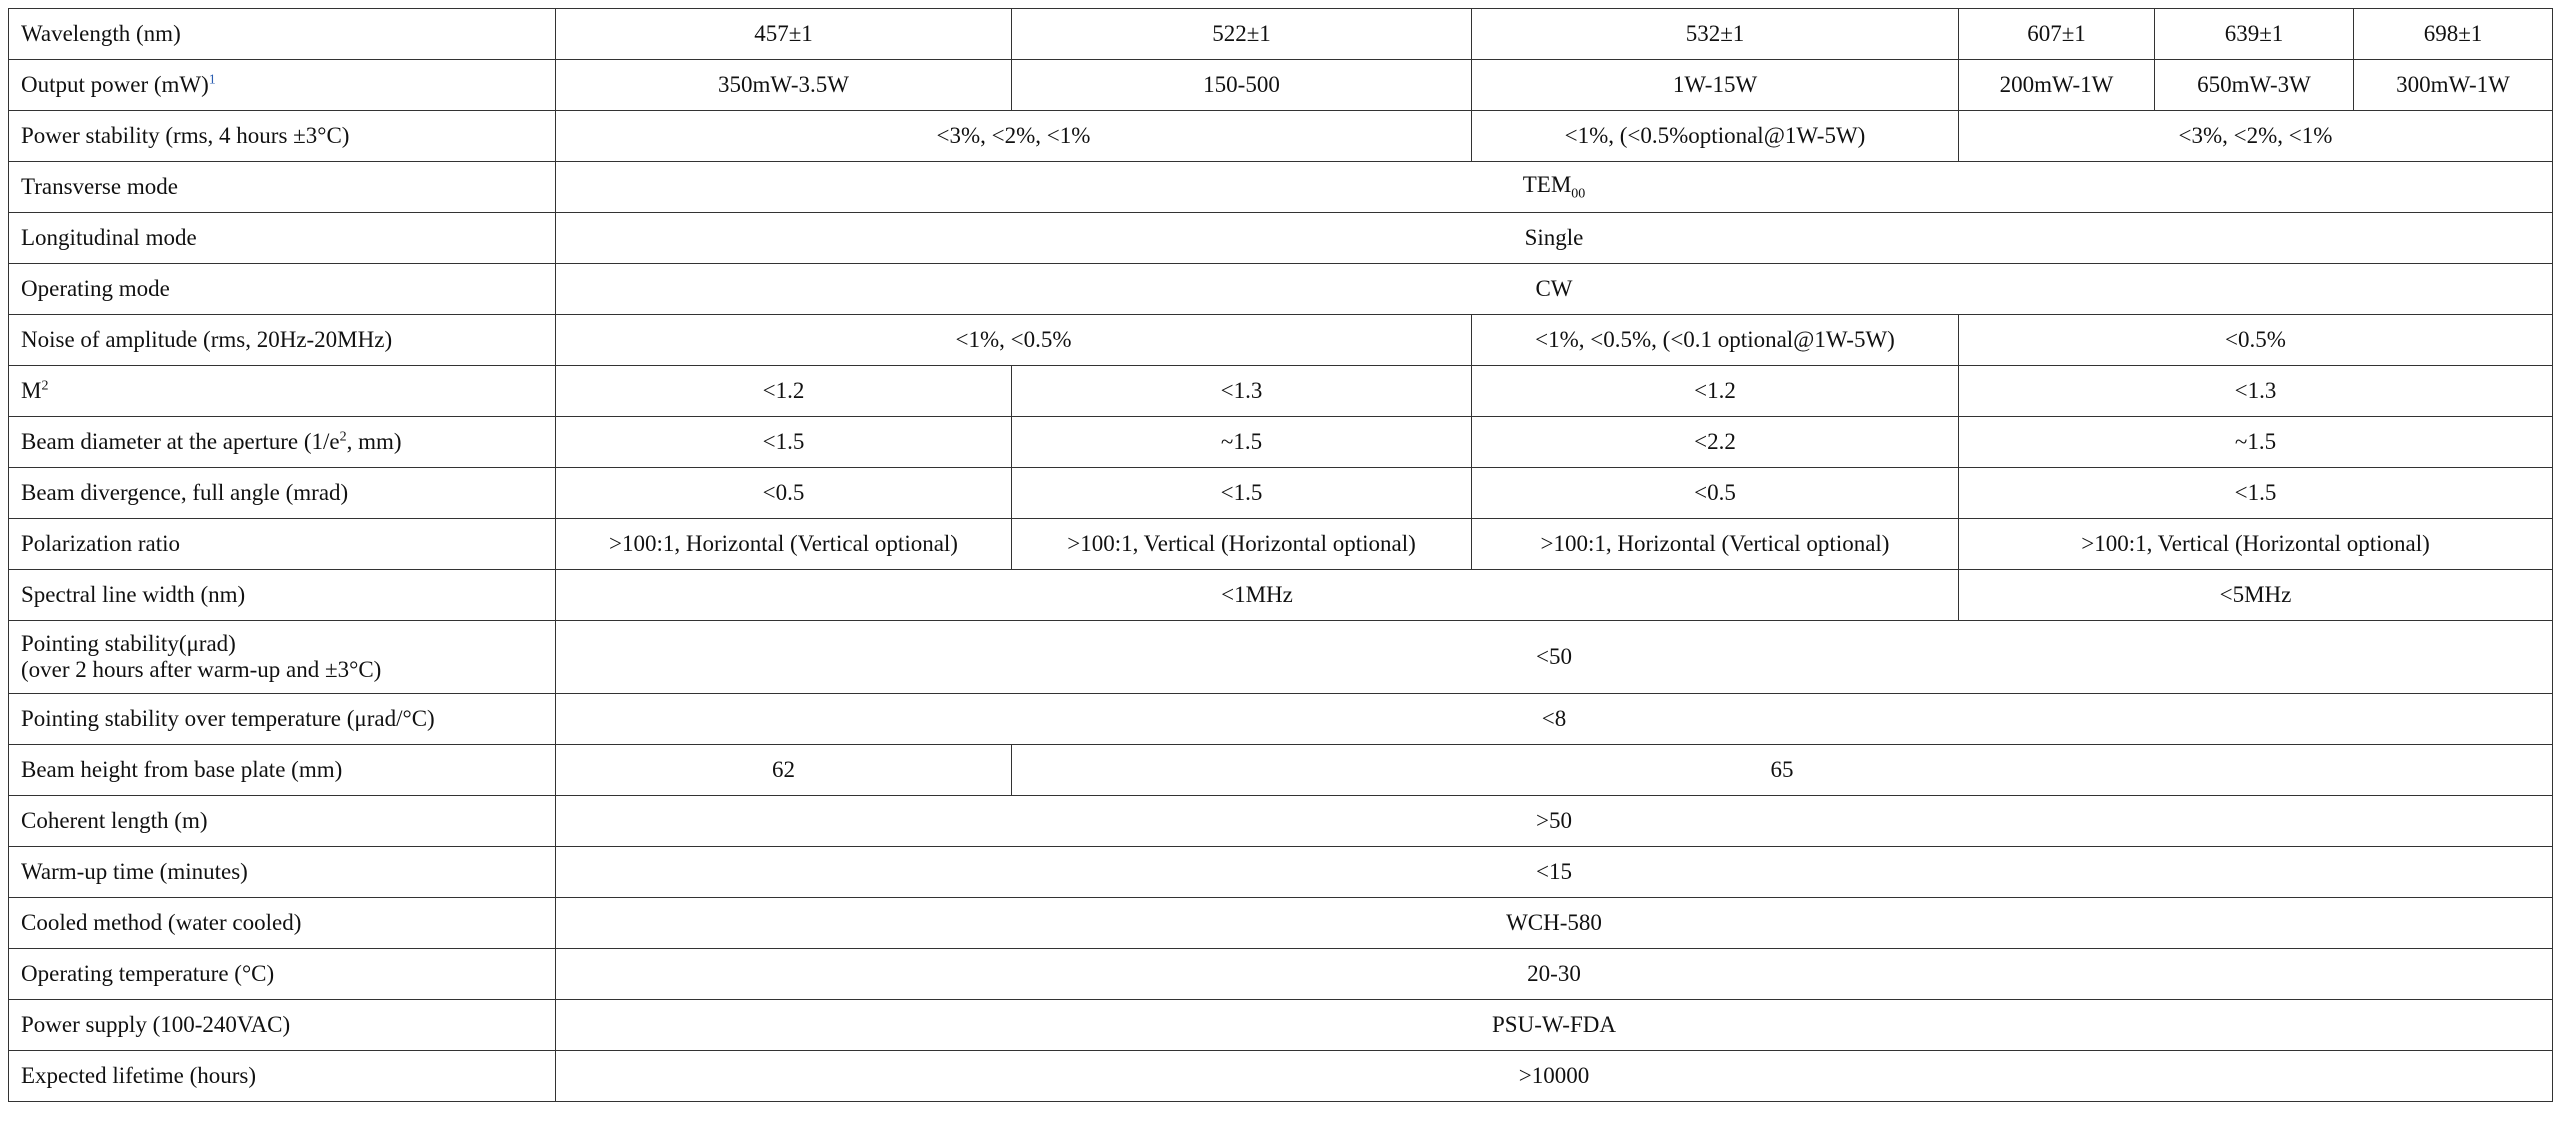 The width and height of the screenshot is (2560, 1131). I want to click on text: (over 2 hours after warm-up and ±3°C), so click(201, 669).